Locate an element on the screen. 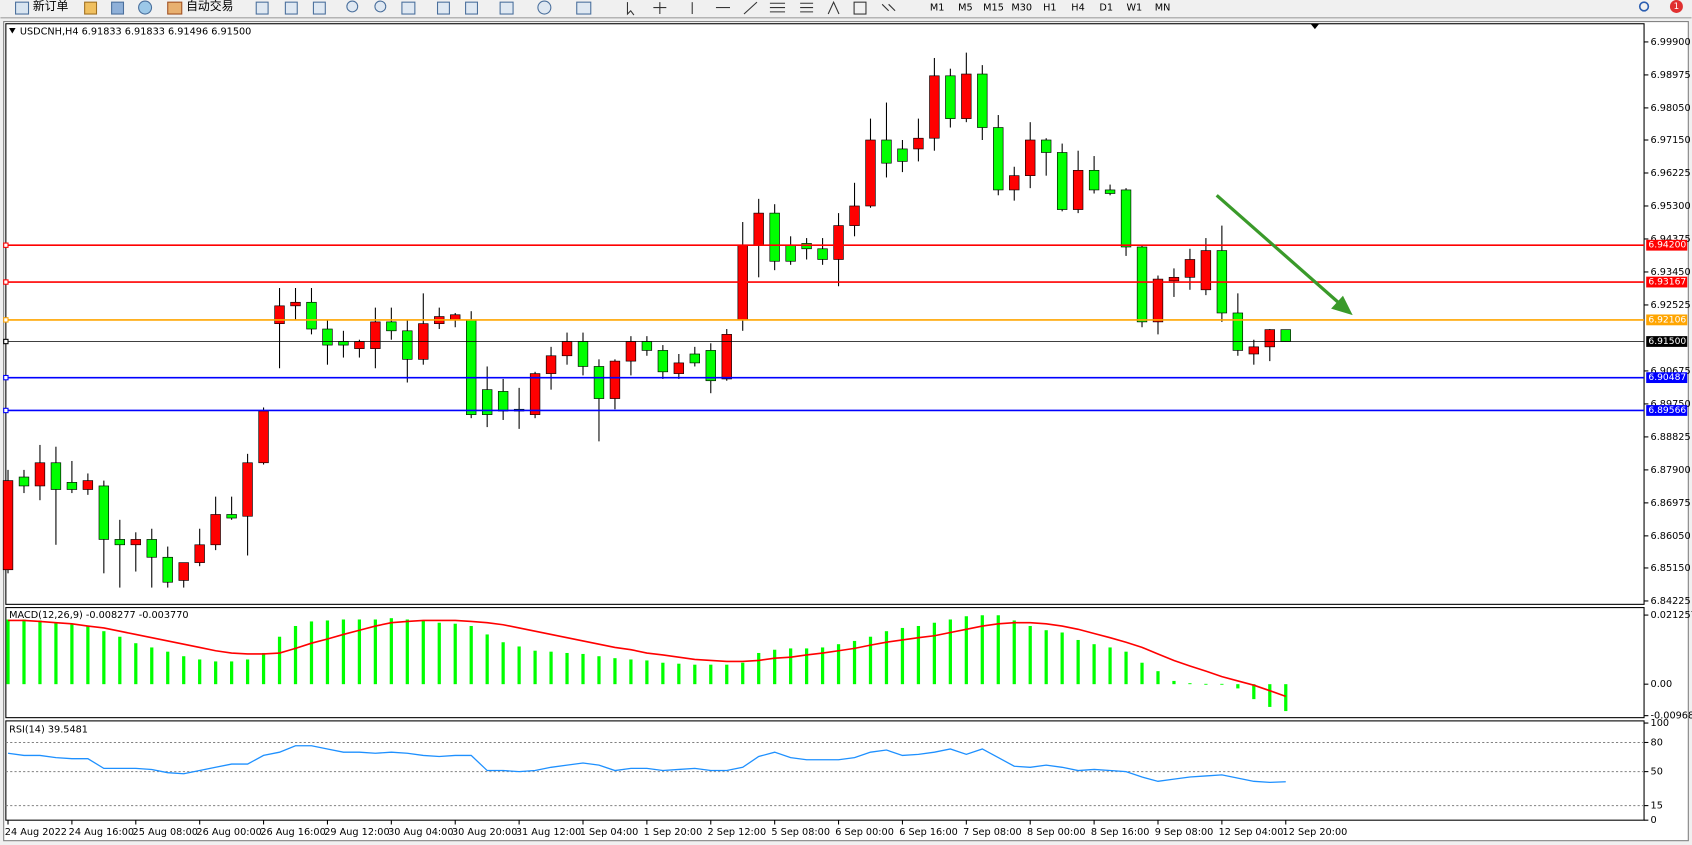  timeframe-button: H4 is located at coordinates (1077, 8).